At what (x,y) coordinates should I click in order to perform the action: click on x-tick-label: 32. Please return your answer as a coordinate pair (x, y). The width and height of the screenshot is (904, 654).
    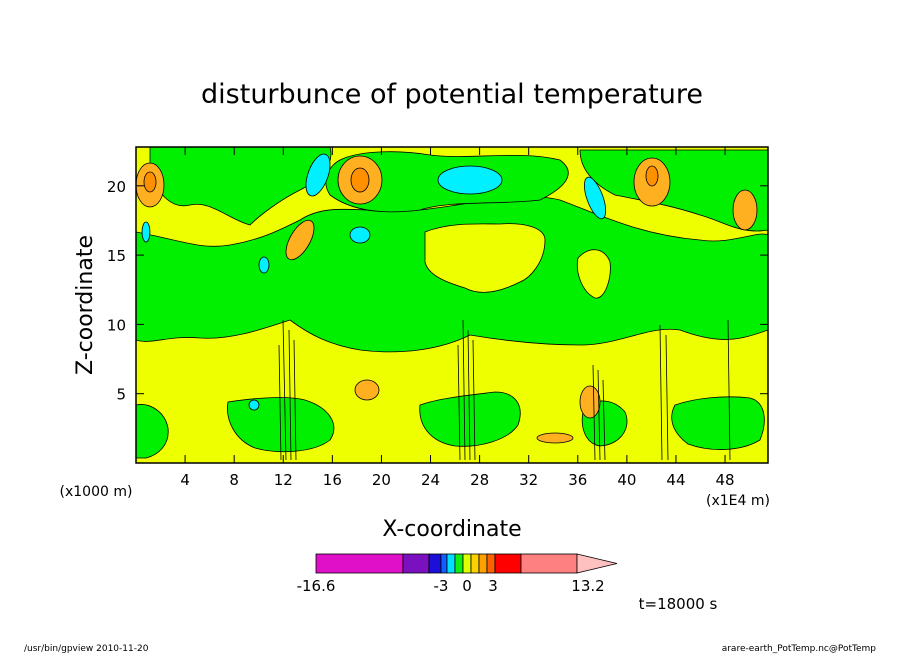
    Looking at the image, I should click on (528, 480).